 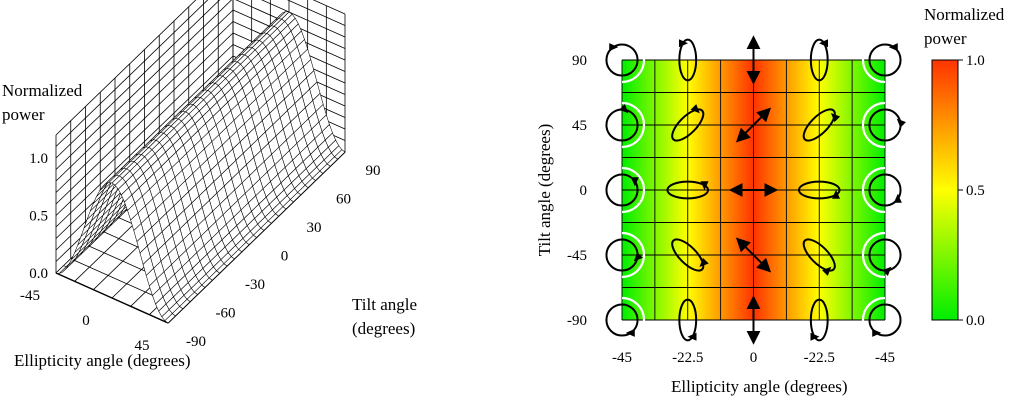 I want to click on heatmap-x-tick-label: 0, so click(x=754, y=358).